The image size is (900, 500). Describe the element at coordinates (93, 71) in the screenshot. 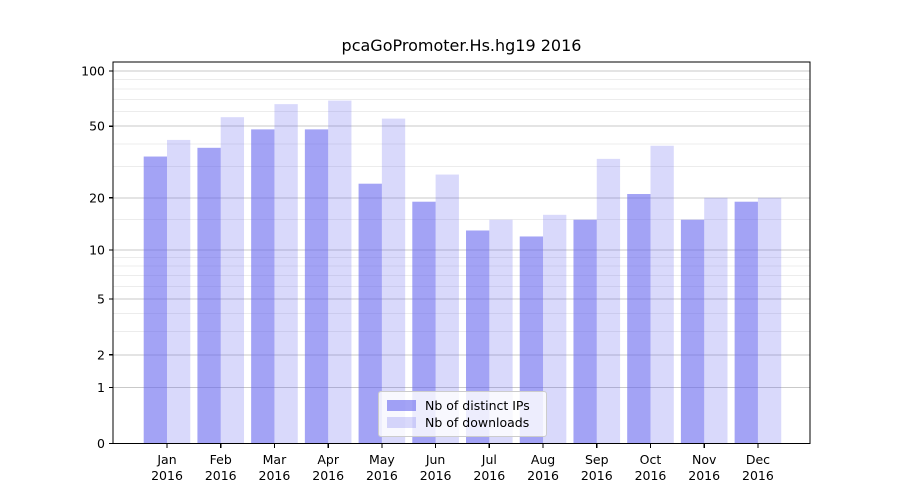

I see `y-tick-label: 100` at that location.